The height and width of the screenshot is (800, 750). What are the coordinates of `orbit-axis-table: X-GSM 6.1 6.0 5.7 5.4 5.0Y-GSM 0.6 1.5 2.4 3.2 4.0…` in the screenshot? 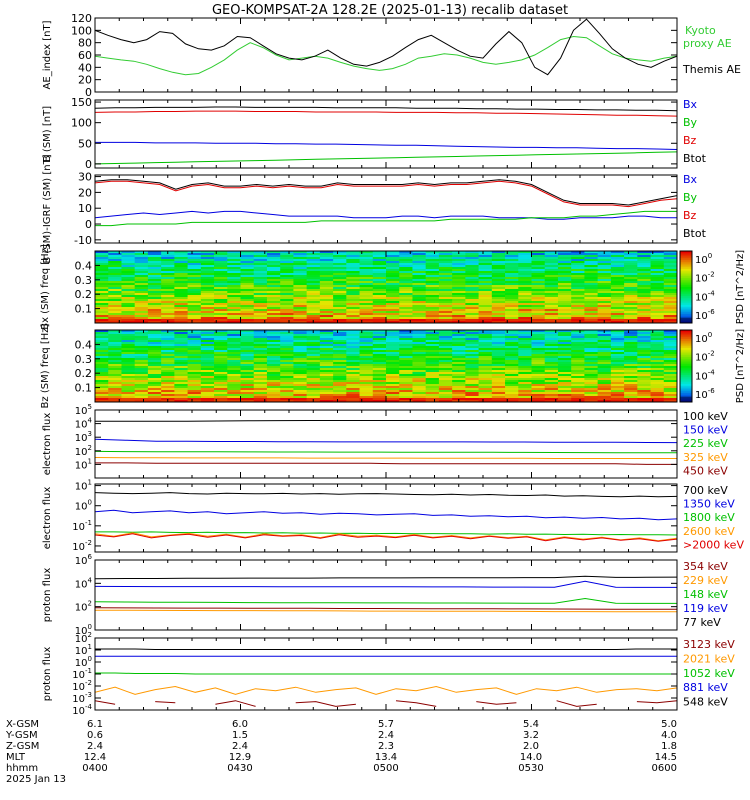 It's located at (341, 752).